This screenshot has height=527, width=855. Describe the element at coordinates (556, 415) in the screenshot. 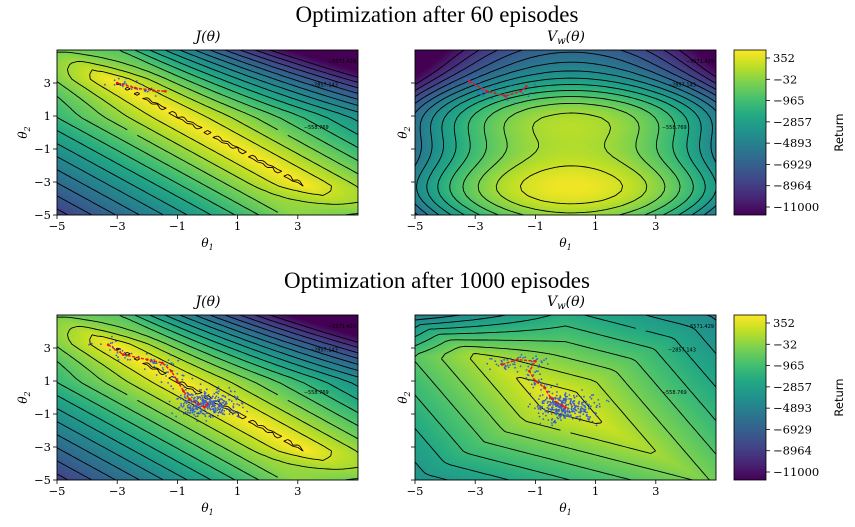

I see `panel-3: −558.769 −2857.143 −5571.429 −5 −3 −1 1 3 θ1 θ2` at that location.